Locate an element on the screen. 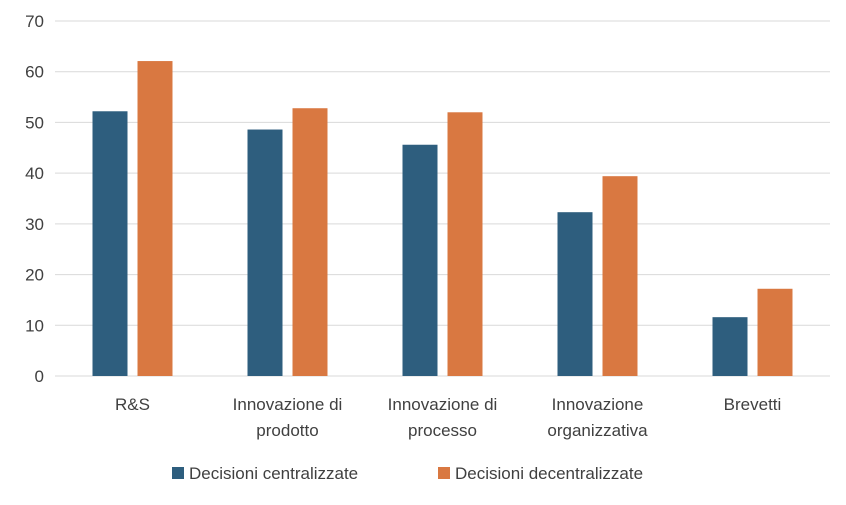  x-tick-label: prodotto is located at coordinates (287, 430).